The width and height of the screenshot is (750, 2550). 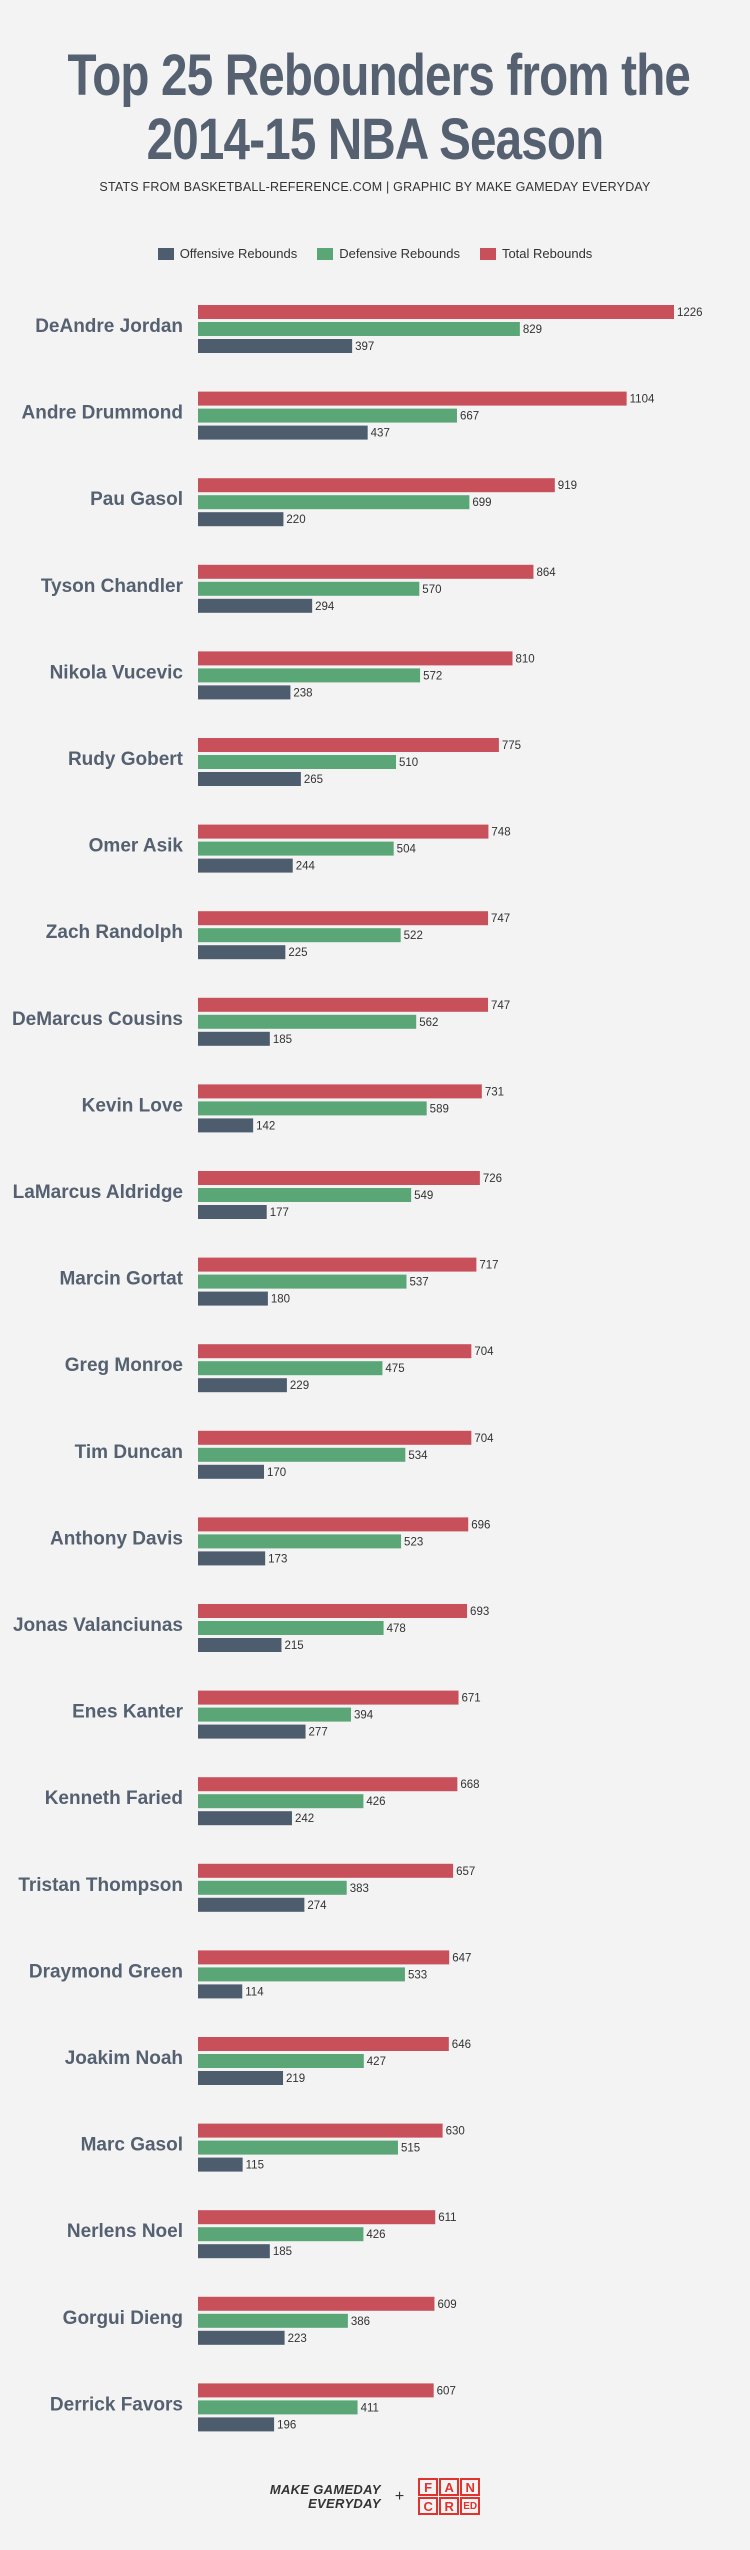 What do you see at coordinates (106, 1971) in the screenshot?
I see `player-label-draymond-green: Draymond Green` at bounding box center [106, 1971].